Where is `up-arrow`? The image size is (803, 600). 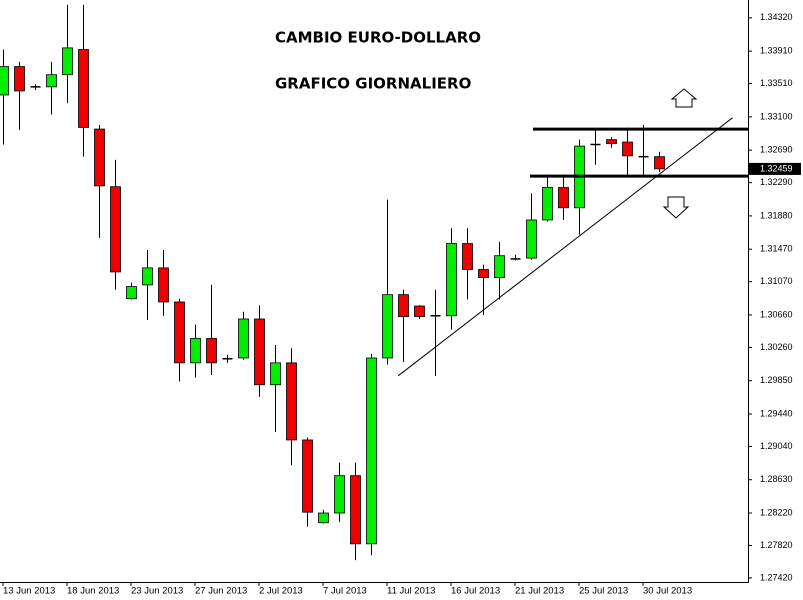 up-arrow is located at coordinates (684, 98).